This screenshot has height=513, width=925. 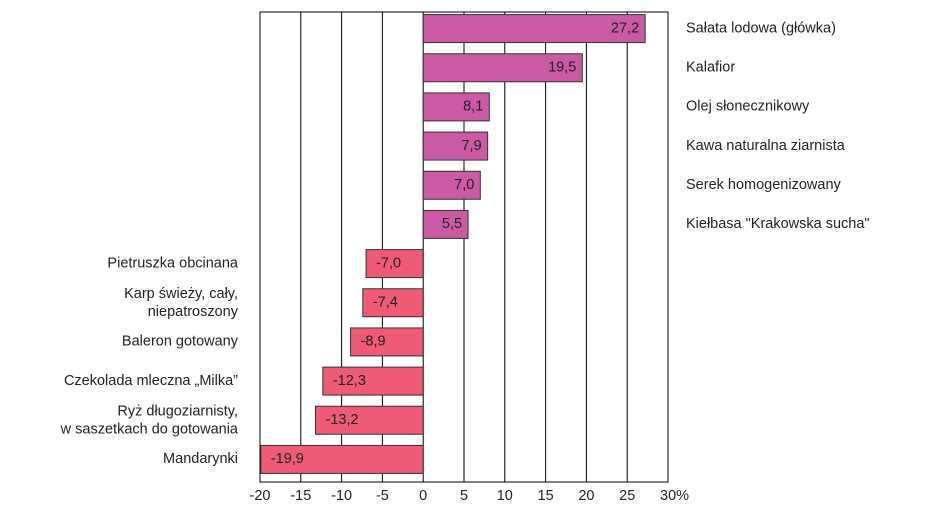 What do you see at coordinates (151, 381) in the screenshot?
I see `category-label: Czekolada mleczna „Milka”` at bounding box center [151, 381].